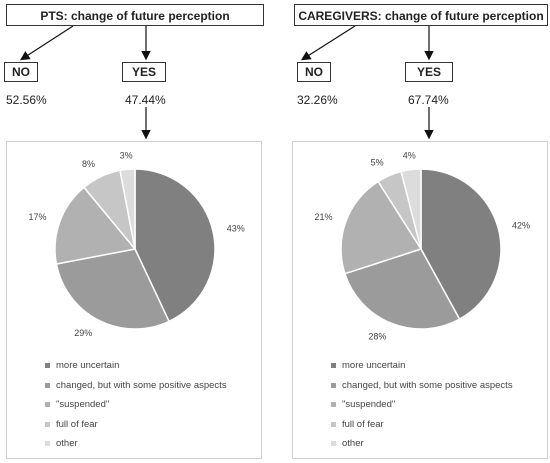 The image size is (550, 463). Describe the element at coordinates (113, 289) in the screenshot. I see `pts-slice-changed-positive` at that location.